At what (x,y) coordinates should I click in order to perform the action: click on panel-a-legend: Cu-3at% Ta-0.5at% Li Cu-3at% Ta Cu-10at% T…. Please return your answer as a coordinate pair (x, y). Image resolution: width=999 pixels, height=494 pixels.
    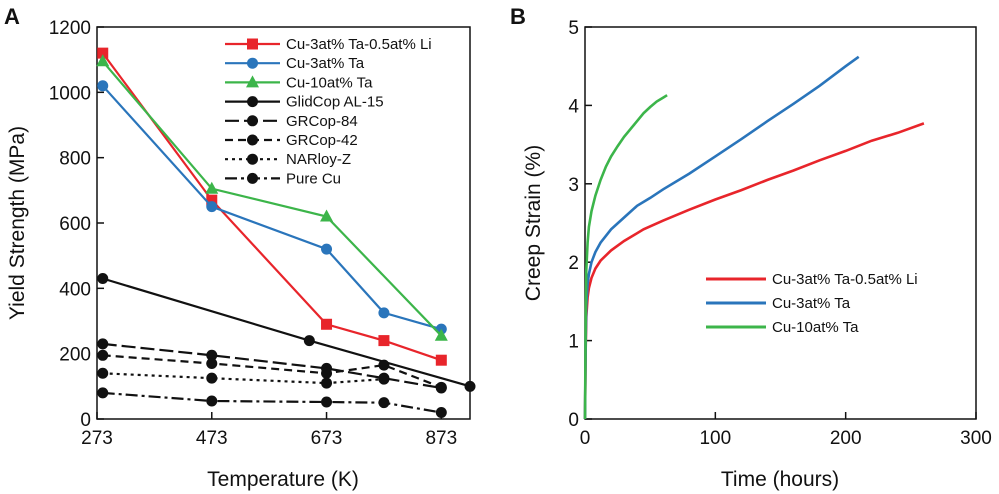
    Looking at the image, I should click on (328, 111).